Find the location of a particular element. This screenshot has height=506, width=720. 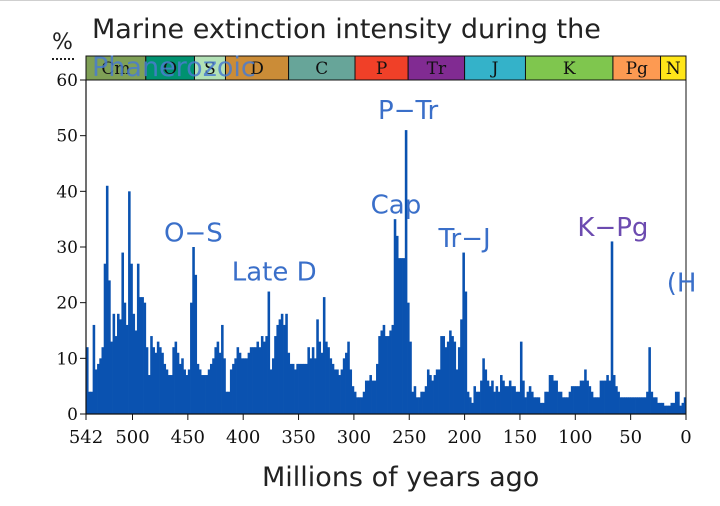

period-label-c: C is located at coordinates (321, 69).